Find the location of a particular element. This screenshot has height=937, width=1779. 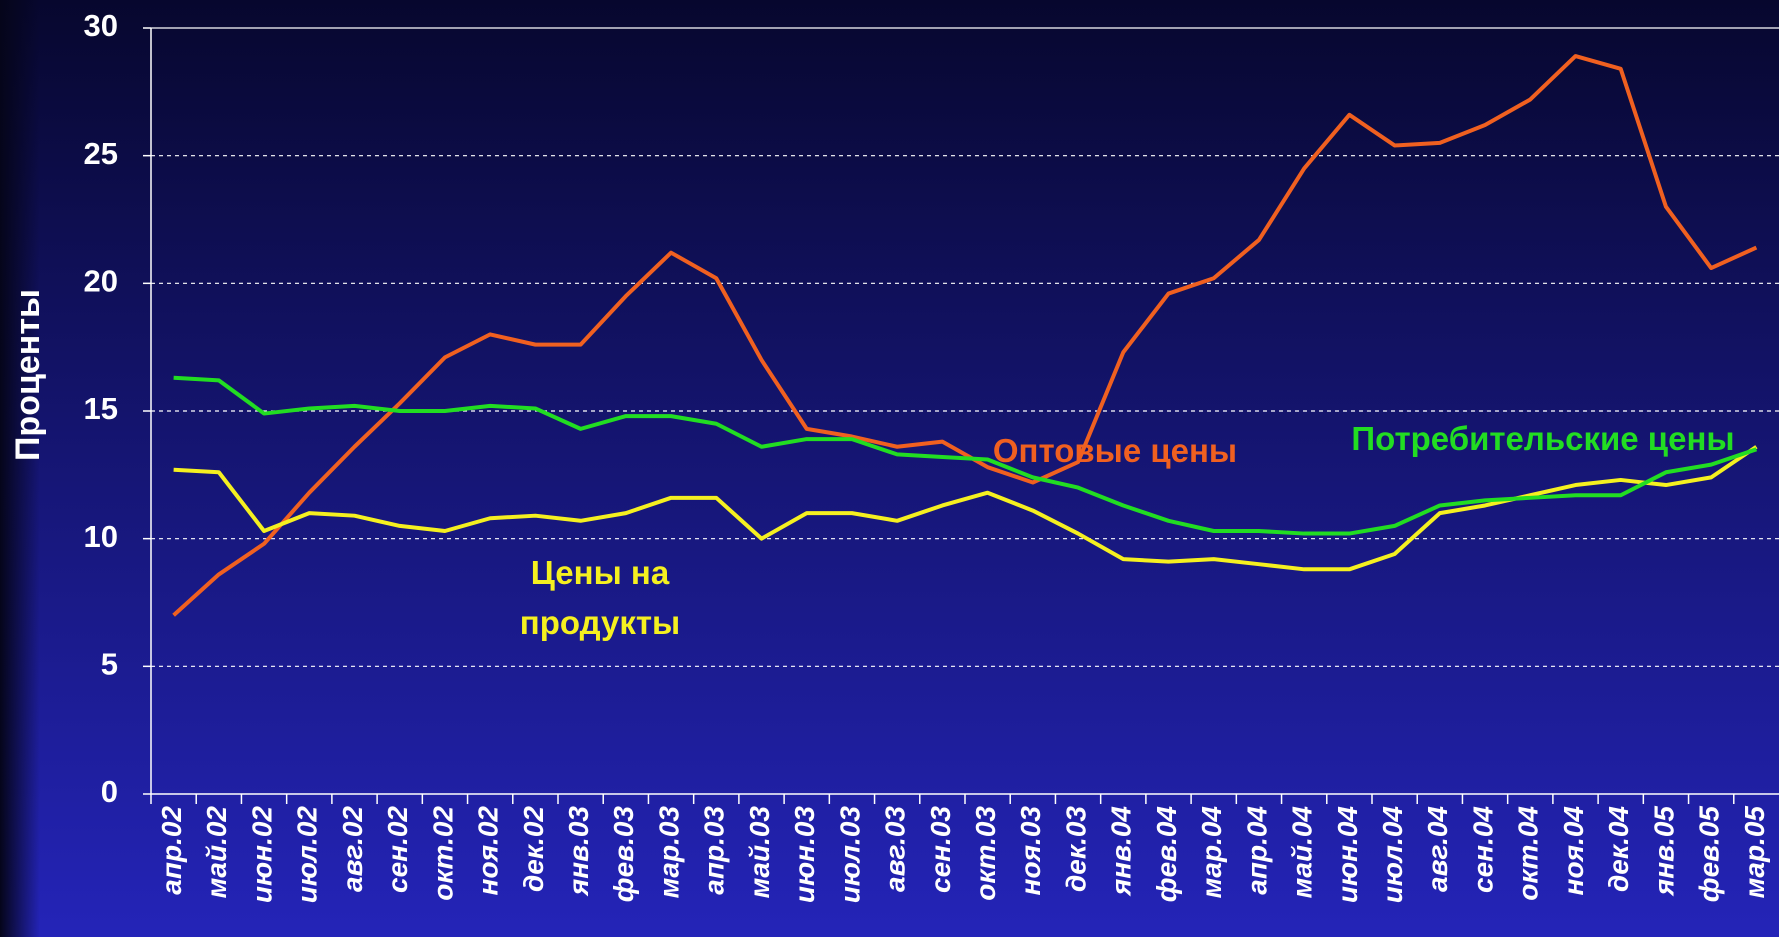

y-tick-label: 25 is located at coordinates (101, 153).